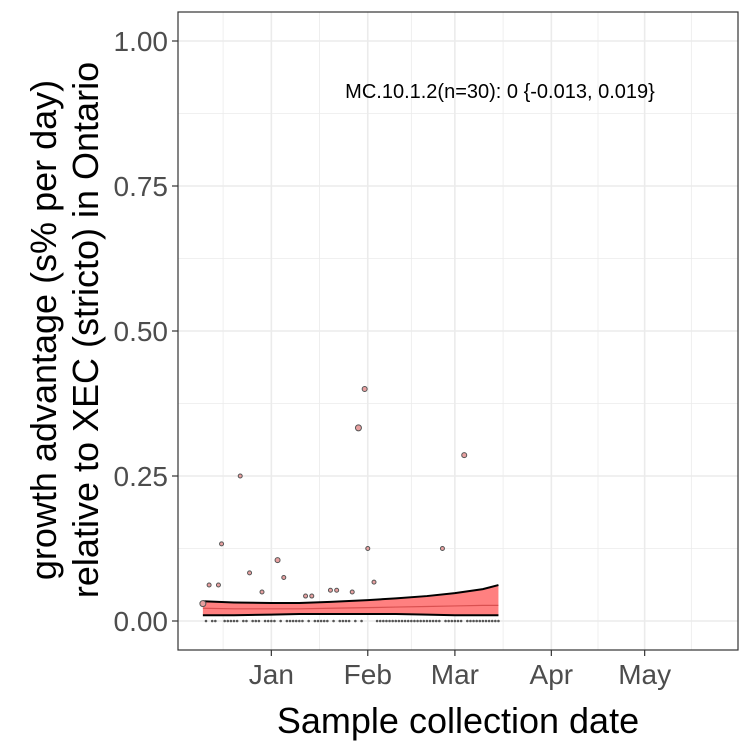 The image size is (750, 750). I want to click on fit-lower-bound, so click(350, 615).